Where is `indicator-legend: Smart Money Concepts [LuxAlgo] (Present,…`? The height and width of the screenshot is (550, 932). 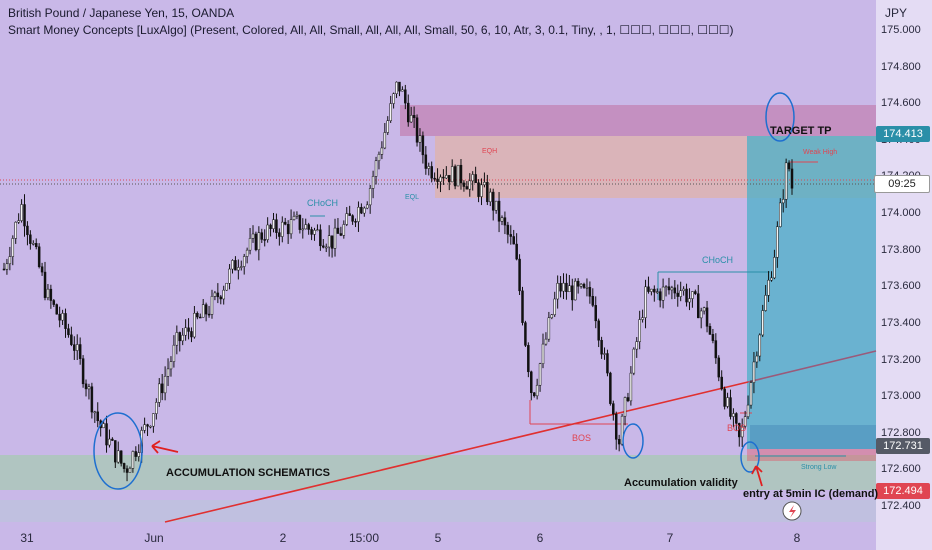 indicator-legend: Smart Money Concepts [LuxAlgo] (Present,… is located at coordinates (371, 30).